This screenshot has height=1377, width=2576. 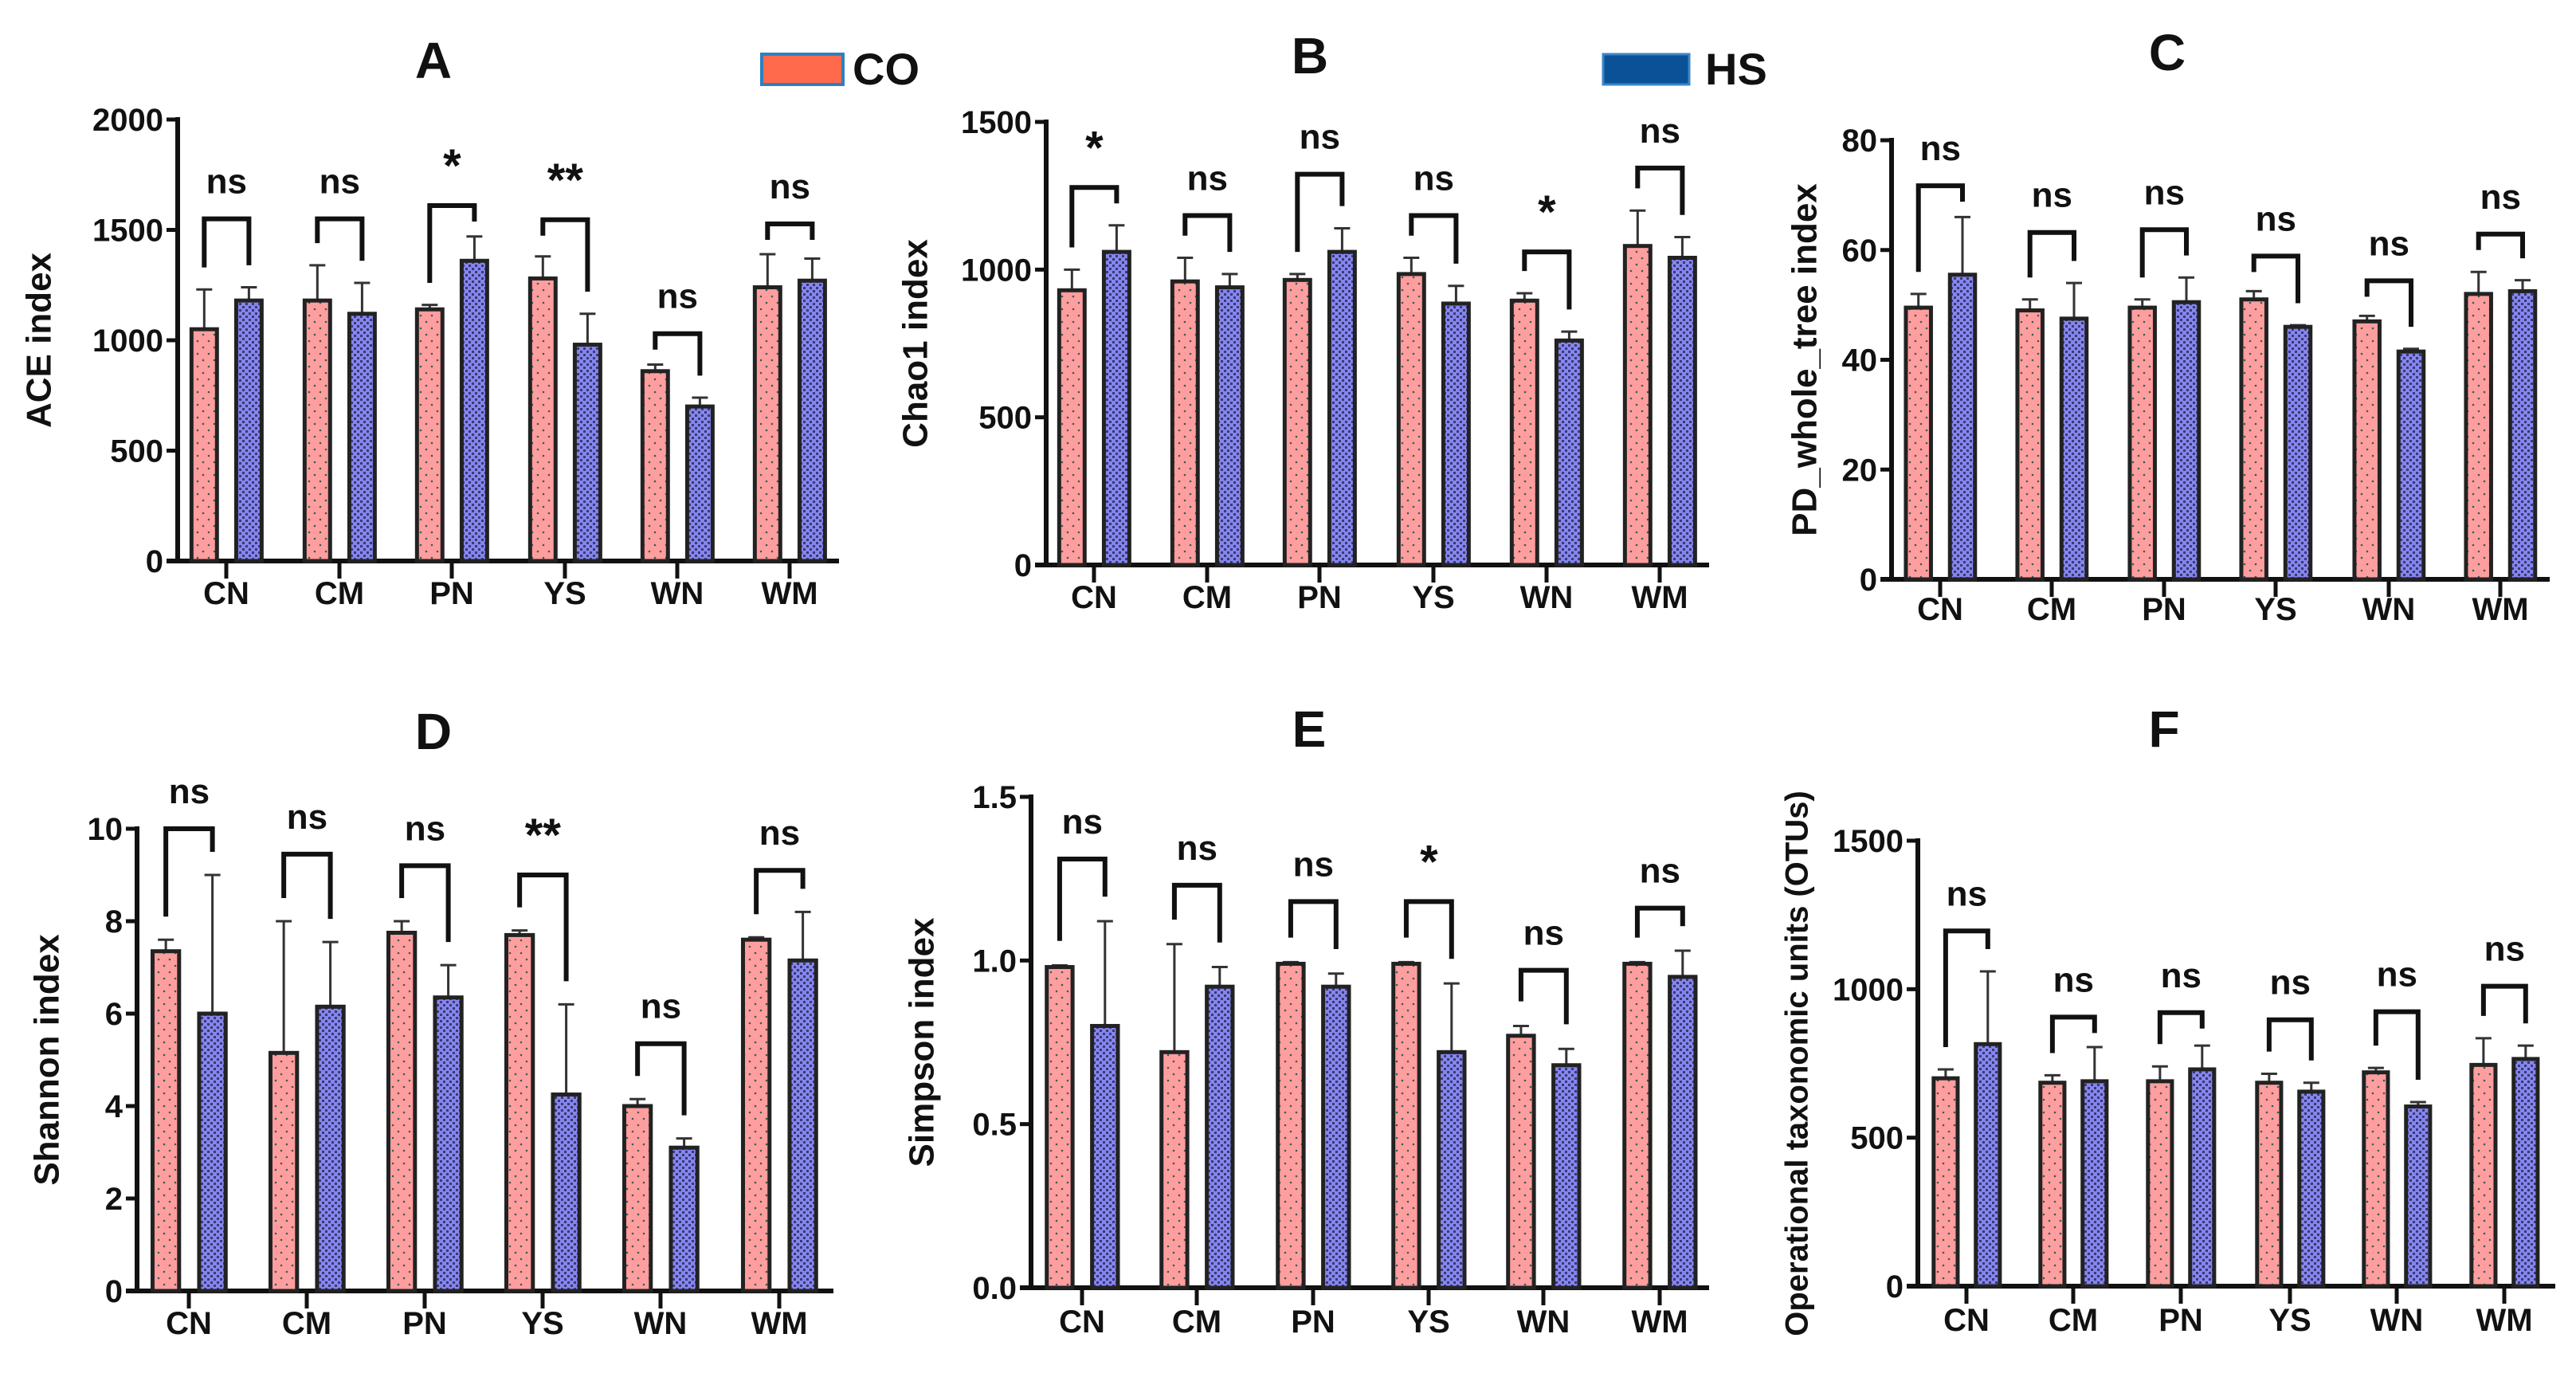 What do you see at coordinates (995, 1288) in the screenshot?
I see `y-tick-label: 0.0` at bounding box center [995, 1288].